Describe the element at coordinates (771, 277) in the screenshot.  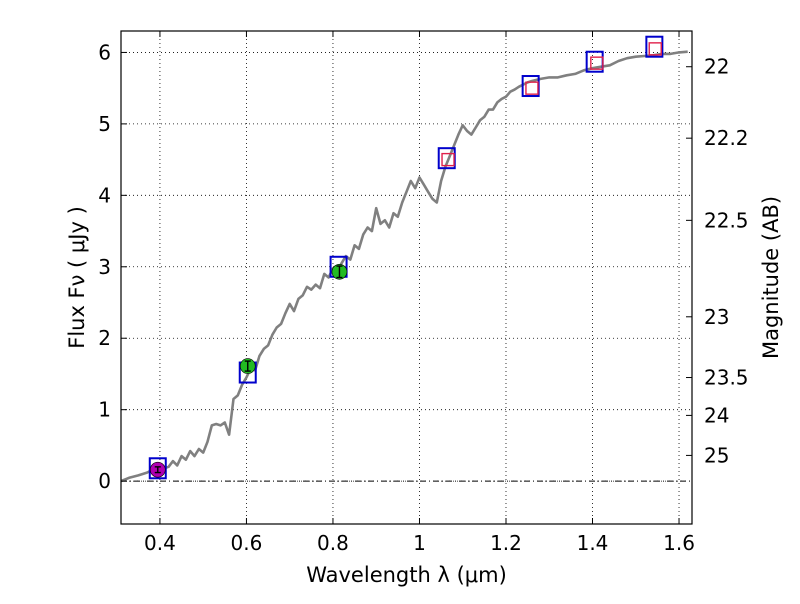
I see `magnitude-axis-label: Magnitude (AB)` at that location.